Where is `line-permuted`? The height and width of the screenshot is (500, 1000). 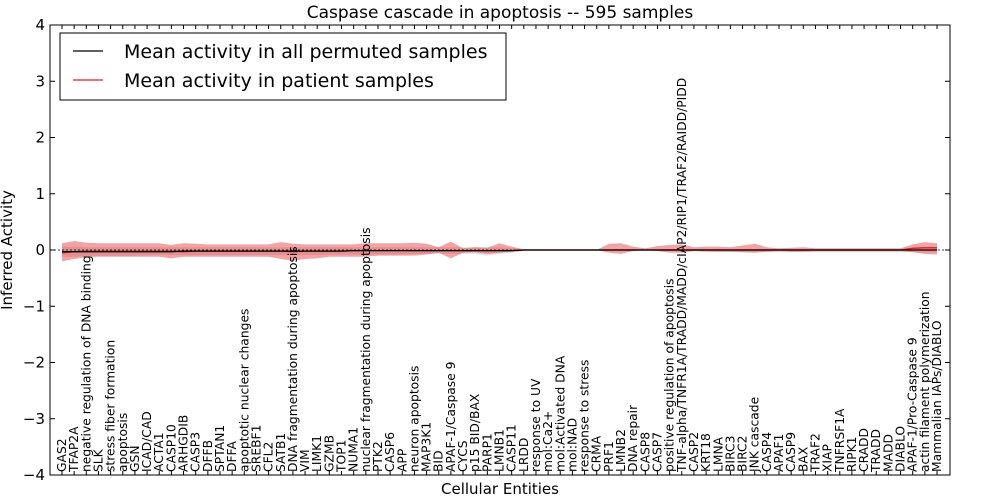
line-permuted is located at coordinates (499, 251).